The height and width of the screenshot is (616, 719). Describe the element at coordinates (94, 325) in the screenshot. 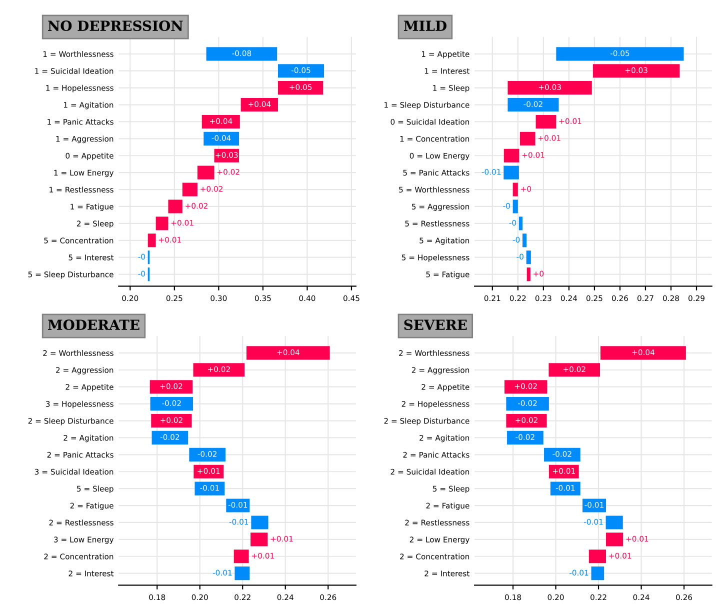

I see `chart-title: MODERATE` at that location.